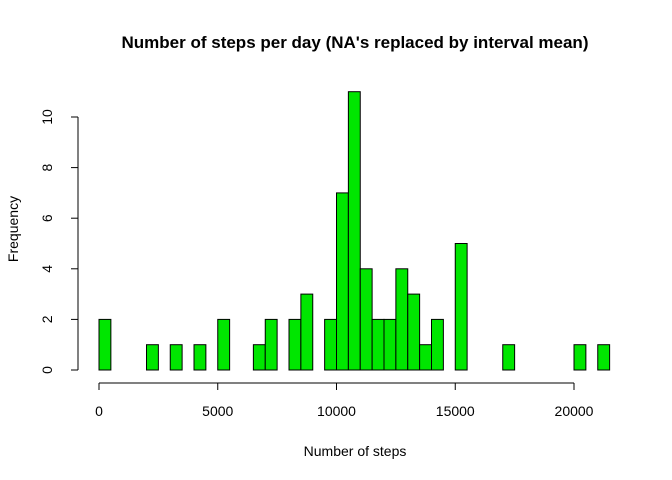 The width and height of the screenshot is (672, 480). What do you see at coordinates (217, 411) in the screenshot?
I see `x-tick-label: 5000` at bounding box center [217, 411].